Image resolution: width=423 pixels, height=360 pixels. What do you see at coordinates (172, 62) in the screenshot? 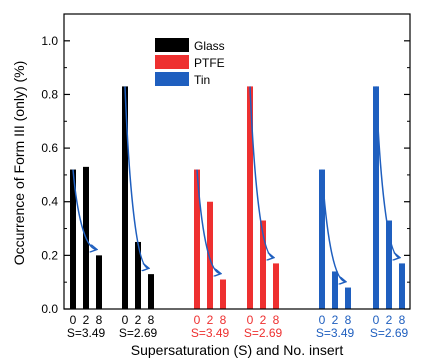
I see `legend-swatch-ptfe` at bounding box center [172, 62].